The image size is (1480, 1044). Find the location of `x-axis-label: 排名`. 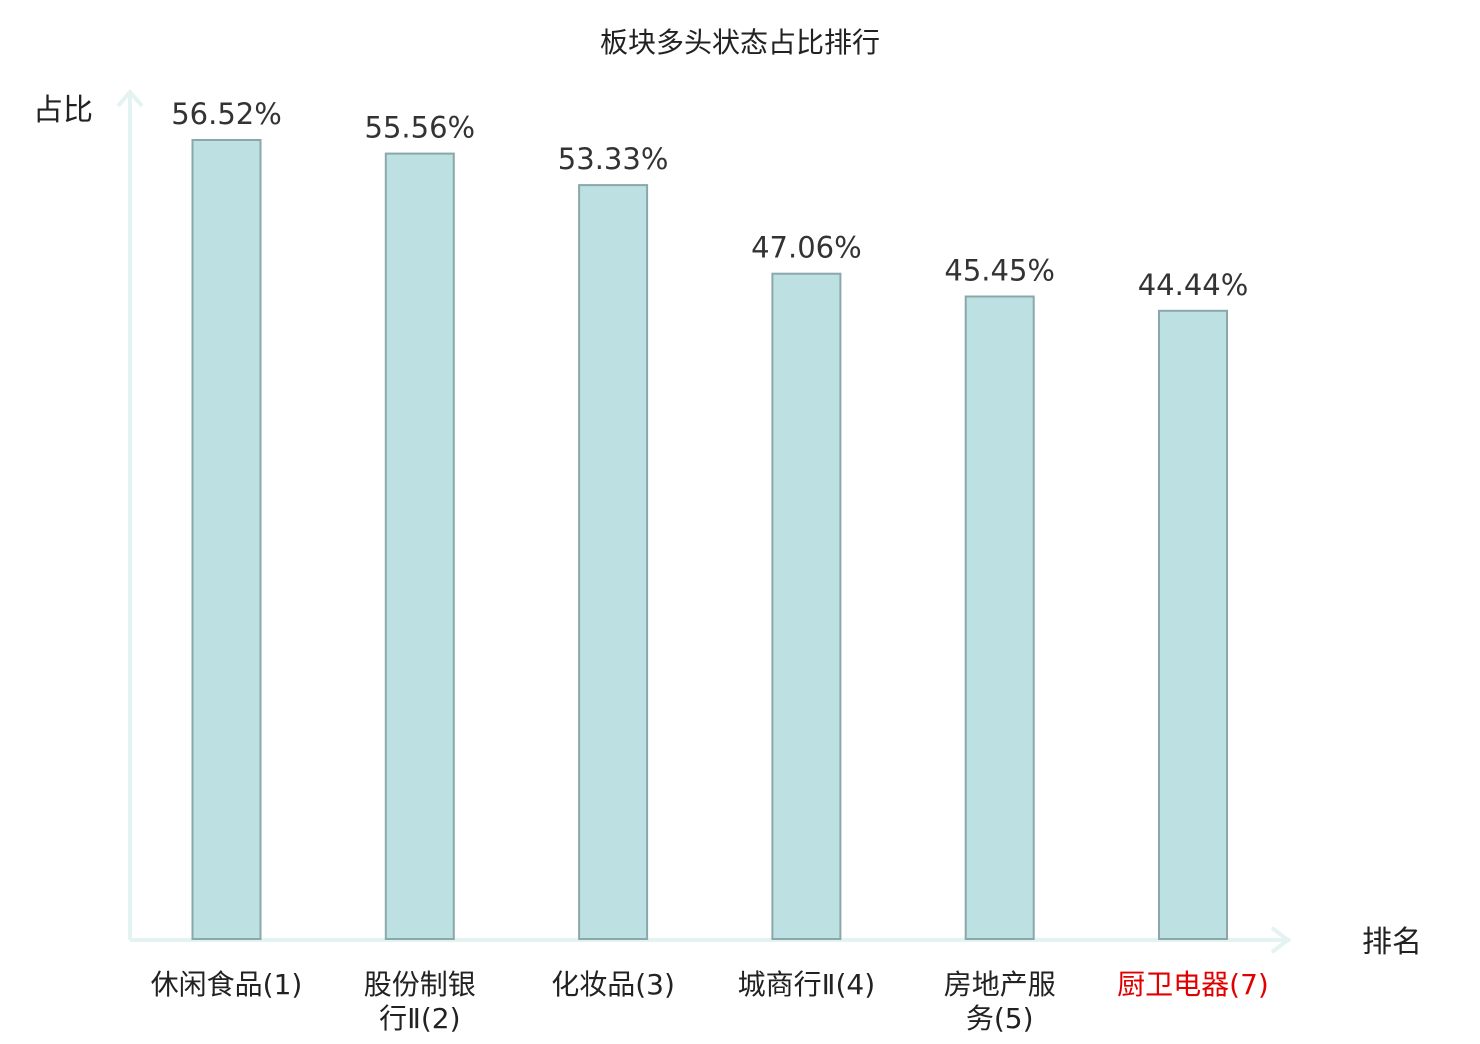

x-axis-label: 排名 is located at coordinates (1392, 942).